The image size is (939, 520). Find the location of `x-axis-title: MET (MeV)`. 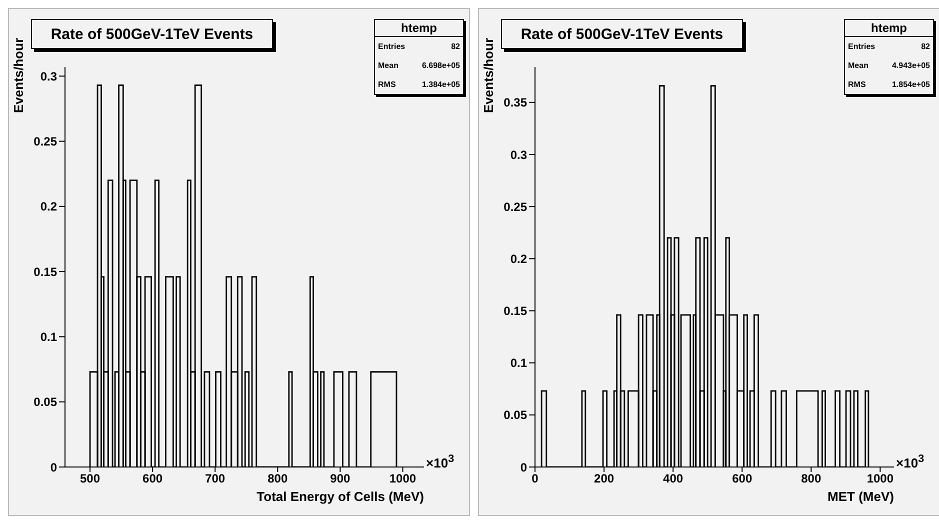

x-axis-title: MET (MeV) is located at coordinates (861, 496).